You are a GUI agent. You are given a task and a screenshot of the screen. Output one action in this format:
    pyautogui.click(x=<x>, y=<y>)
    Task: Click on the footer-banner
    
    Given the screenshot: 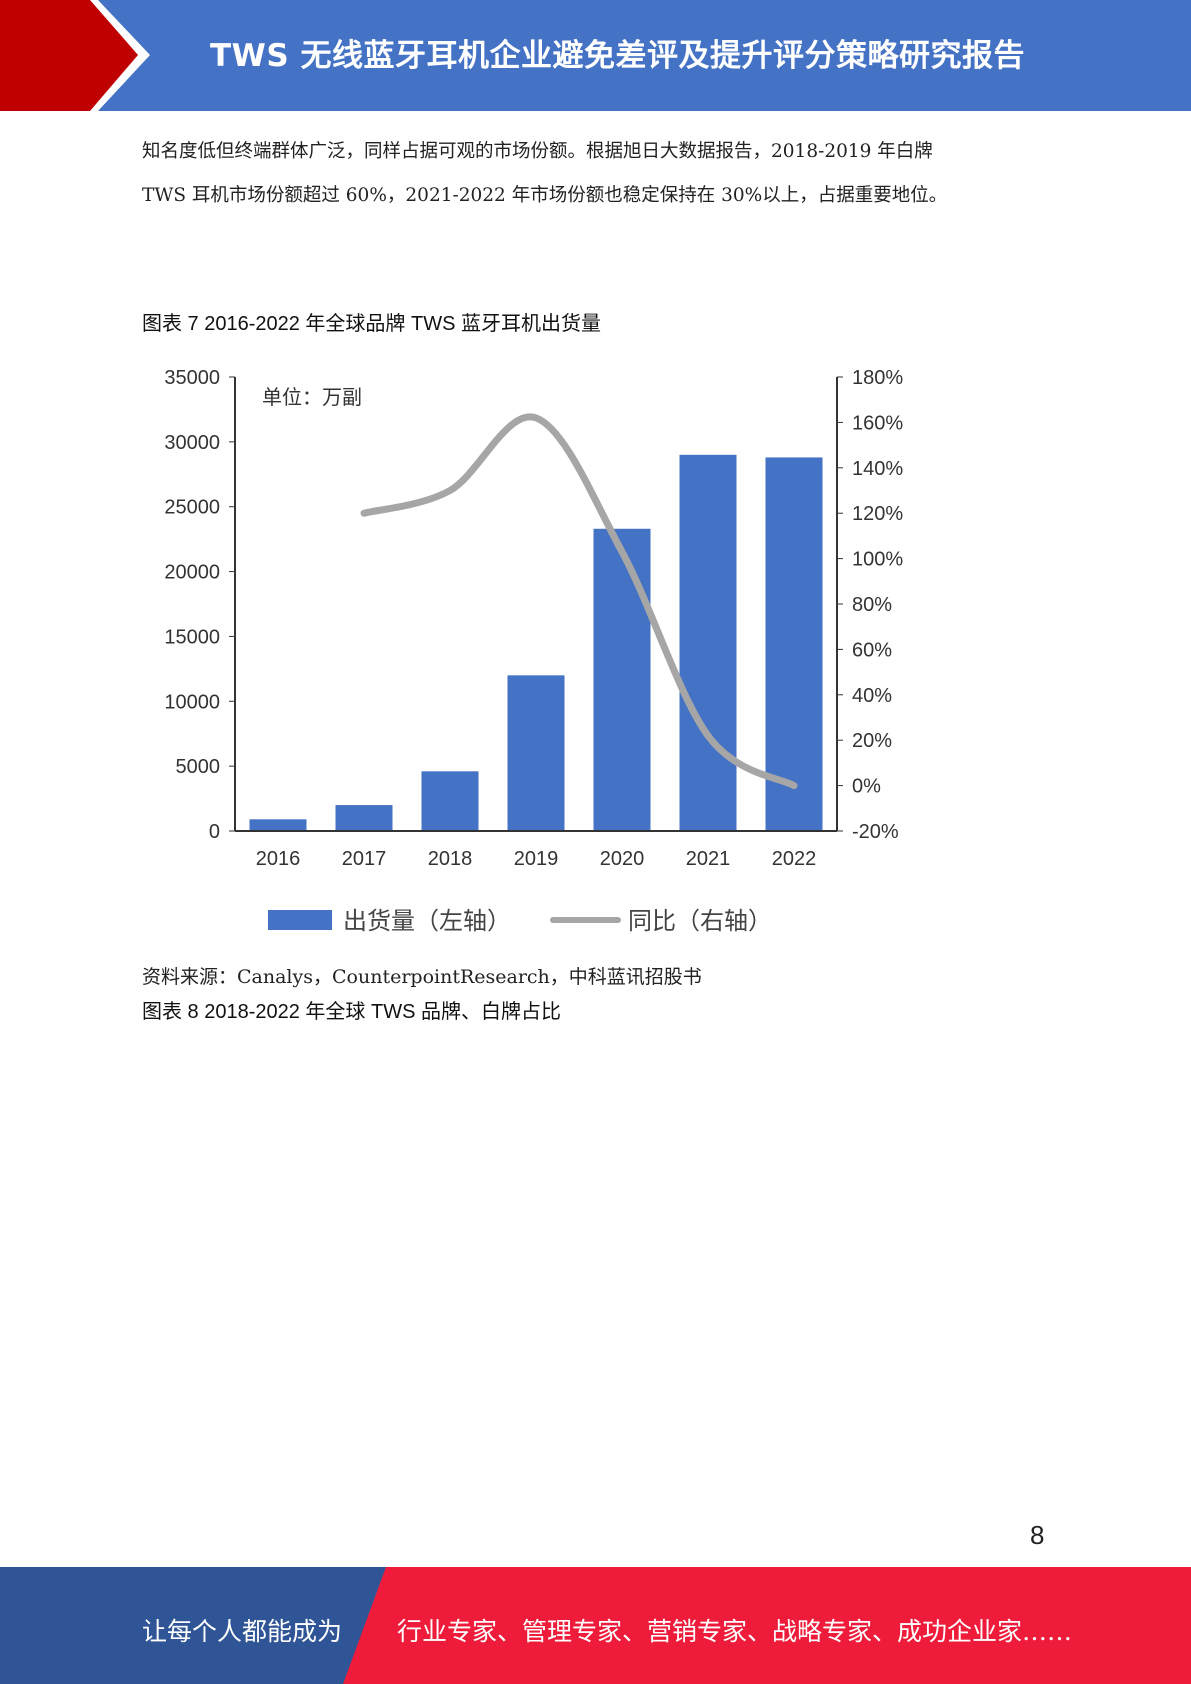 What is the action you would take?
    pyautogui.click(x=595, y=1625)
    